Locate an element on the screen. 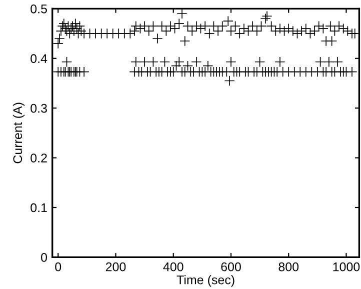 This screenshot has width=361, height=289. y-tick-label: 0.2 is located at coordinates (38, 158).